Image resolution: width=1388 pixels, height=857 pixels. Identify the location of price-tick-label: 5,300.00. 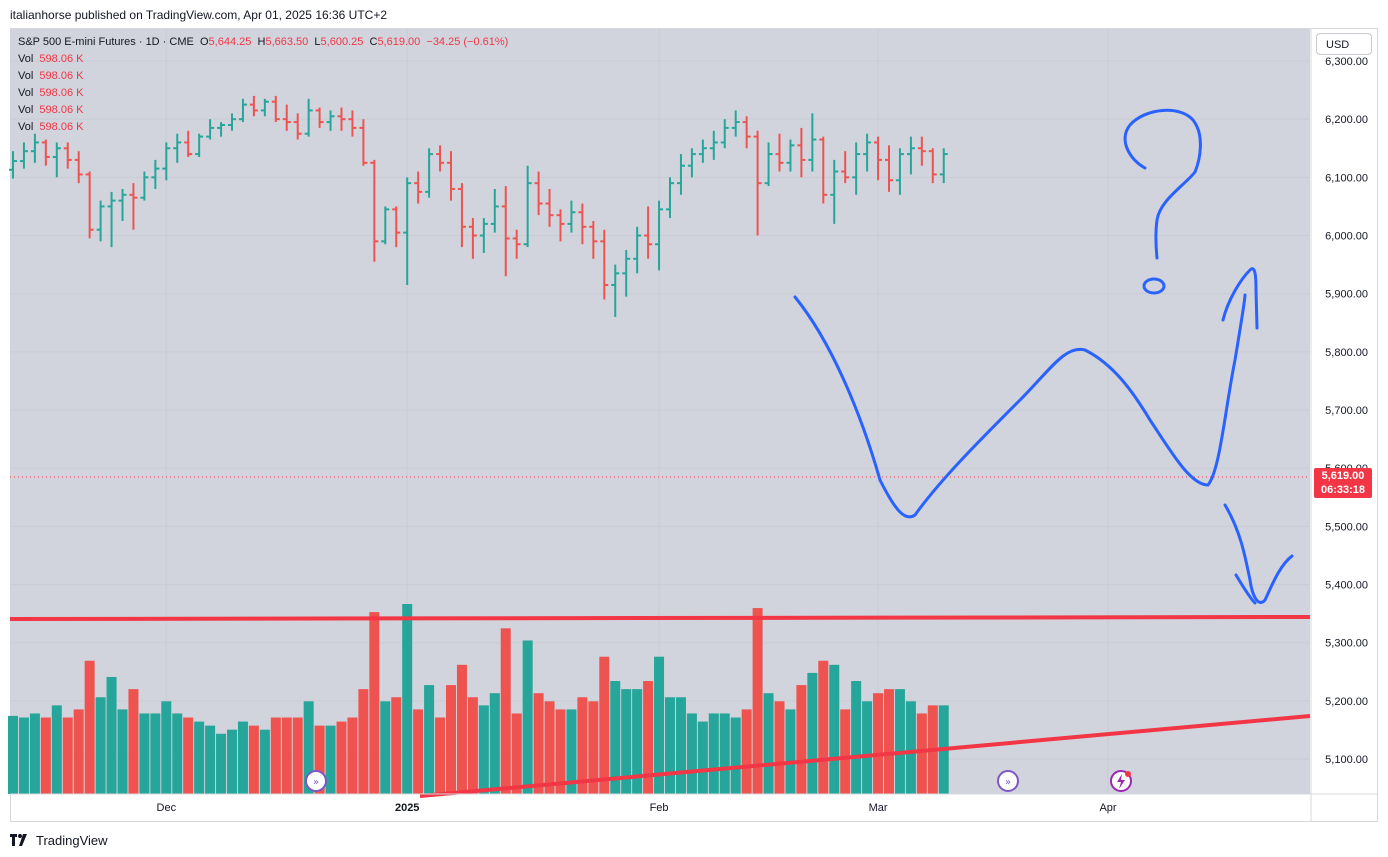
(1346, 644).